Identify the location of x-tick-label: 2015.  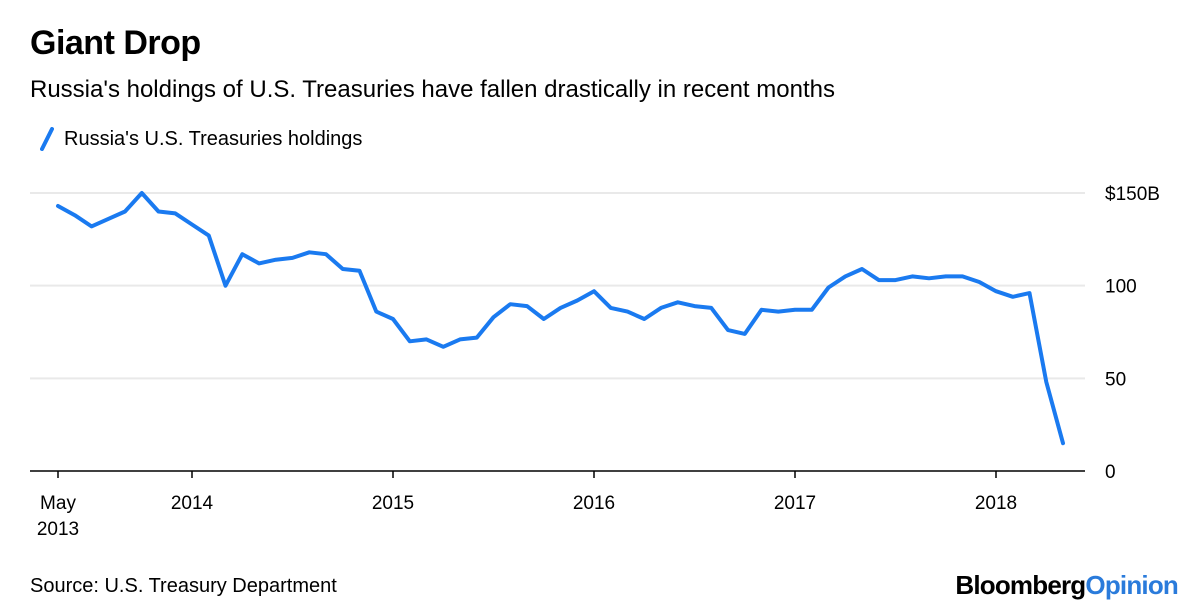
(393, 503).